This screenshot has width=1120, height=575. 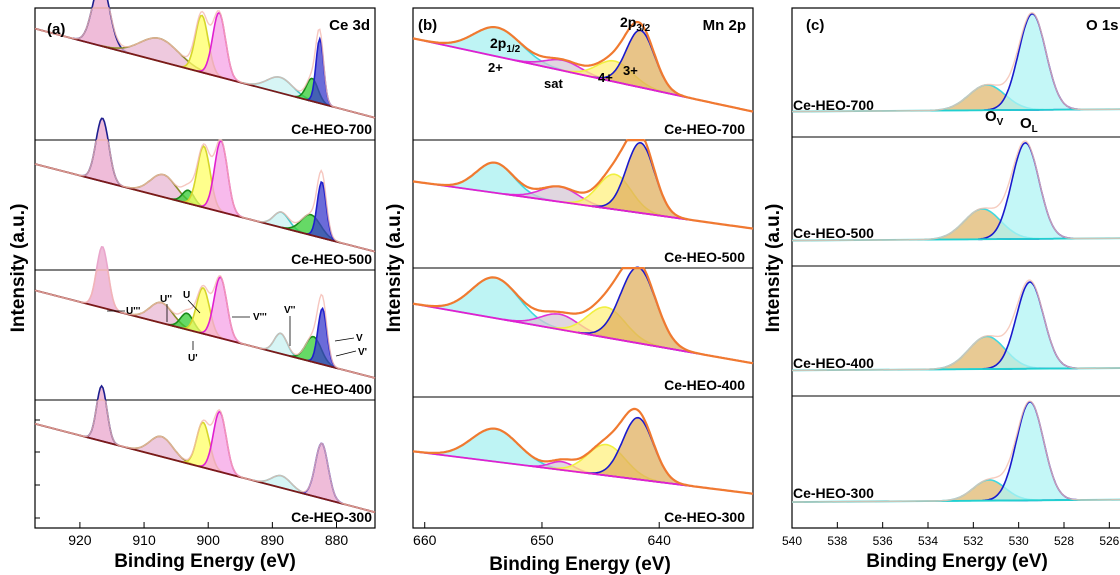 What do you see at coordinates (56, 29) in the screenshot?
I see `panel-a-label: (a)` at bounding box center [56, 29].